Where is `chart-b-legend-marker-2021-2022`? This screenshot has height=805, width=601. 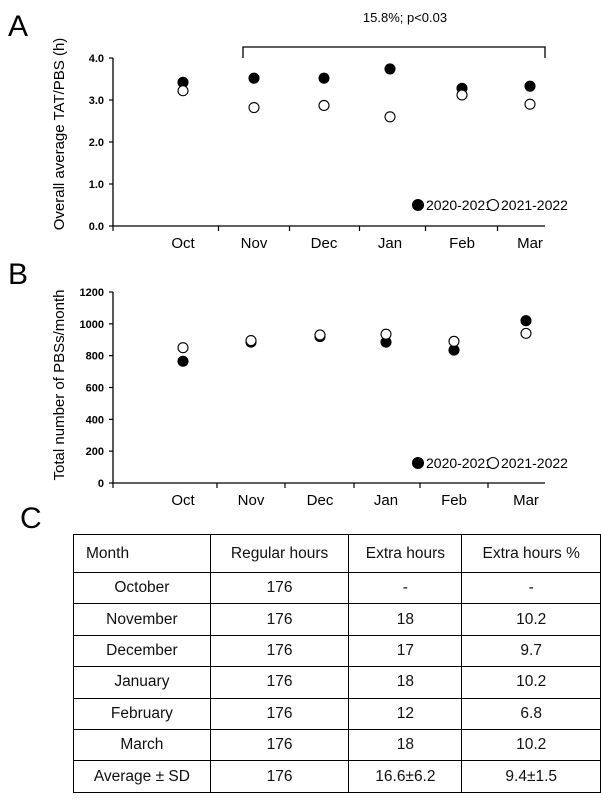
chart-b-legend-marker-2021-2022 is located at coordinates (493, 463).